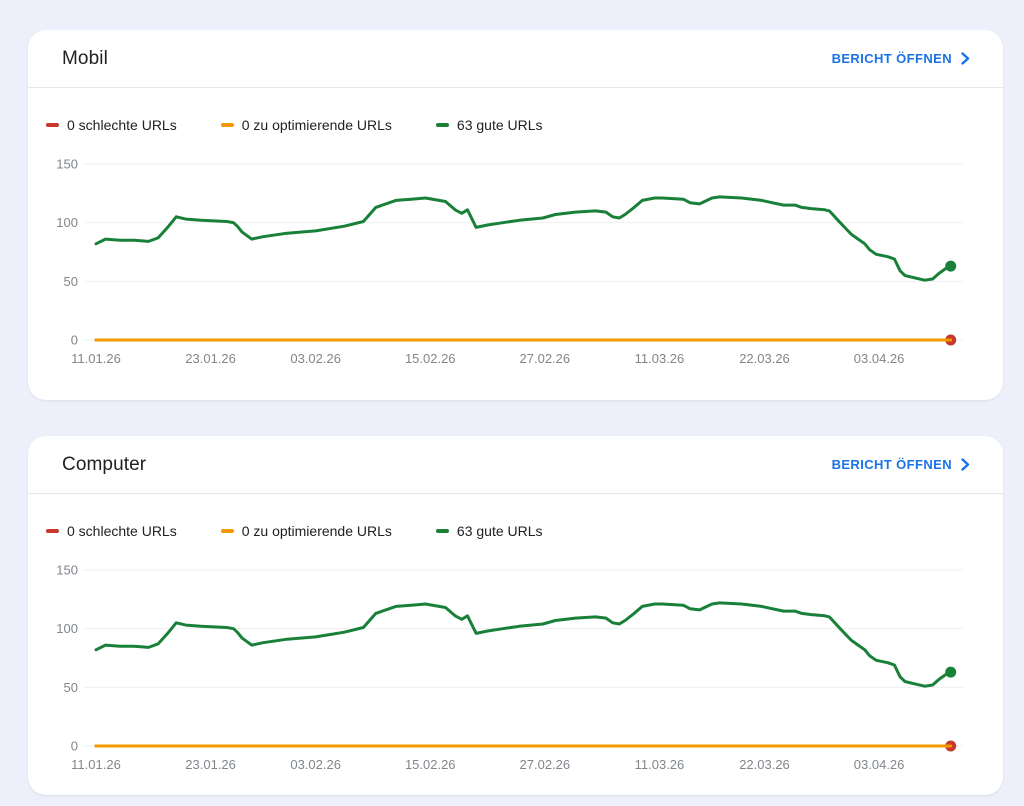 This screenshot has width=1024, height=806. Describe the element at coordinates (515, 59) in the screenshot. I see `card-header: Mobil BERICHT ÖFFNEN` at that location.